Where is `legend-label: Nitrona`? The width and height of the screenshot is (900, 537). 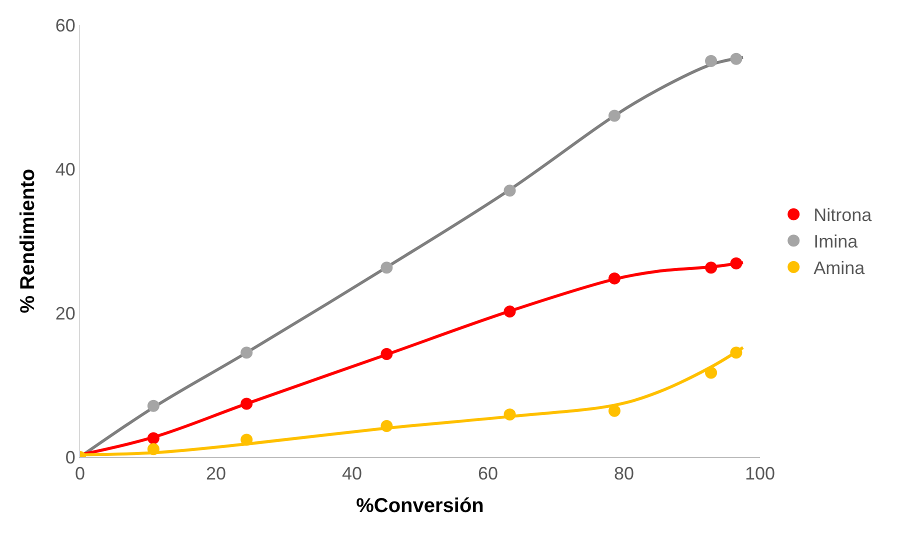
legend-label: Nitrona is located at coordinates (843, 215).